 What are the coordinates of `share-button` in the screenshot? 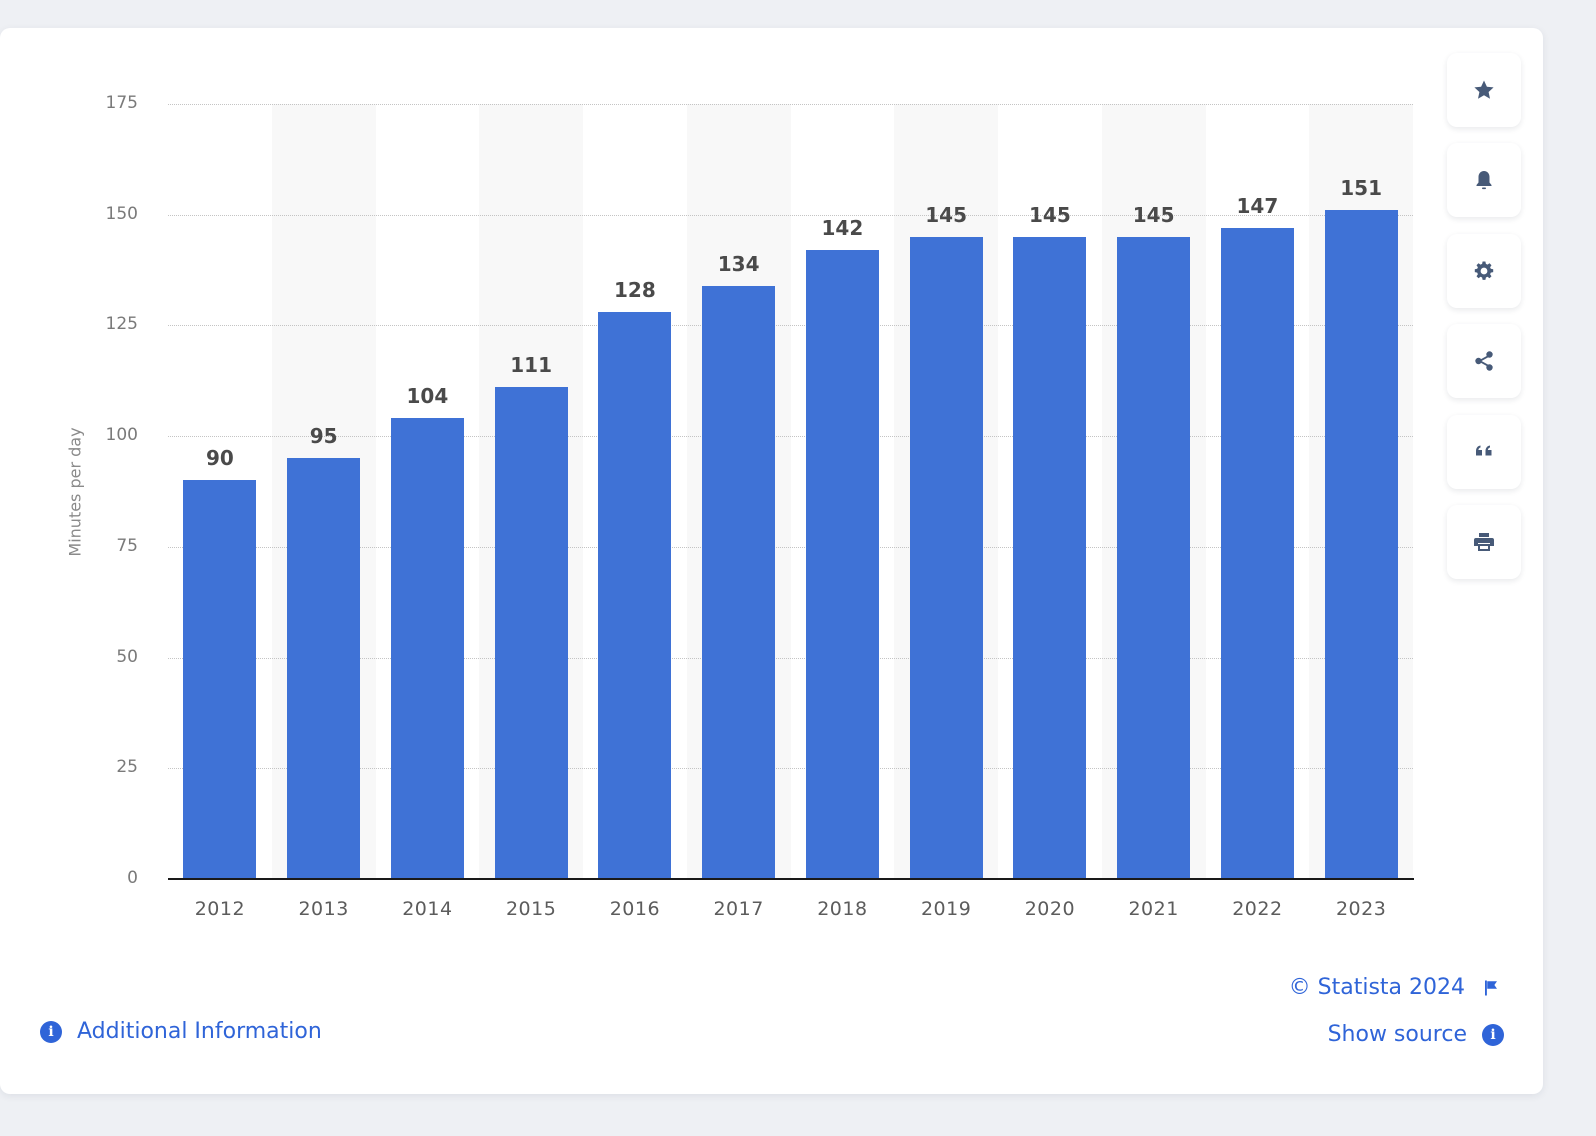 It's located at (1484, 361).